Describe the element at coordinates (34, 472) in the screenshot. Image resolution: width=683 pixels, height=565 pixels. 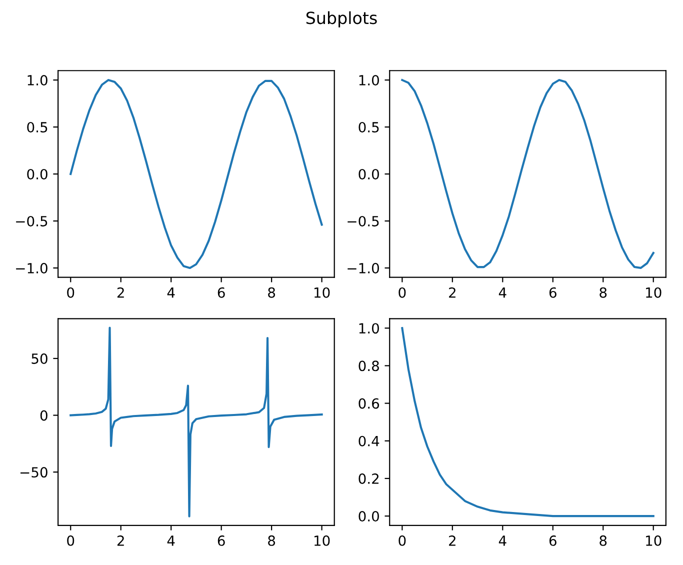
I see `y-tick-label: −50` at that location.